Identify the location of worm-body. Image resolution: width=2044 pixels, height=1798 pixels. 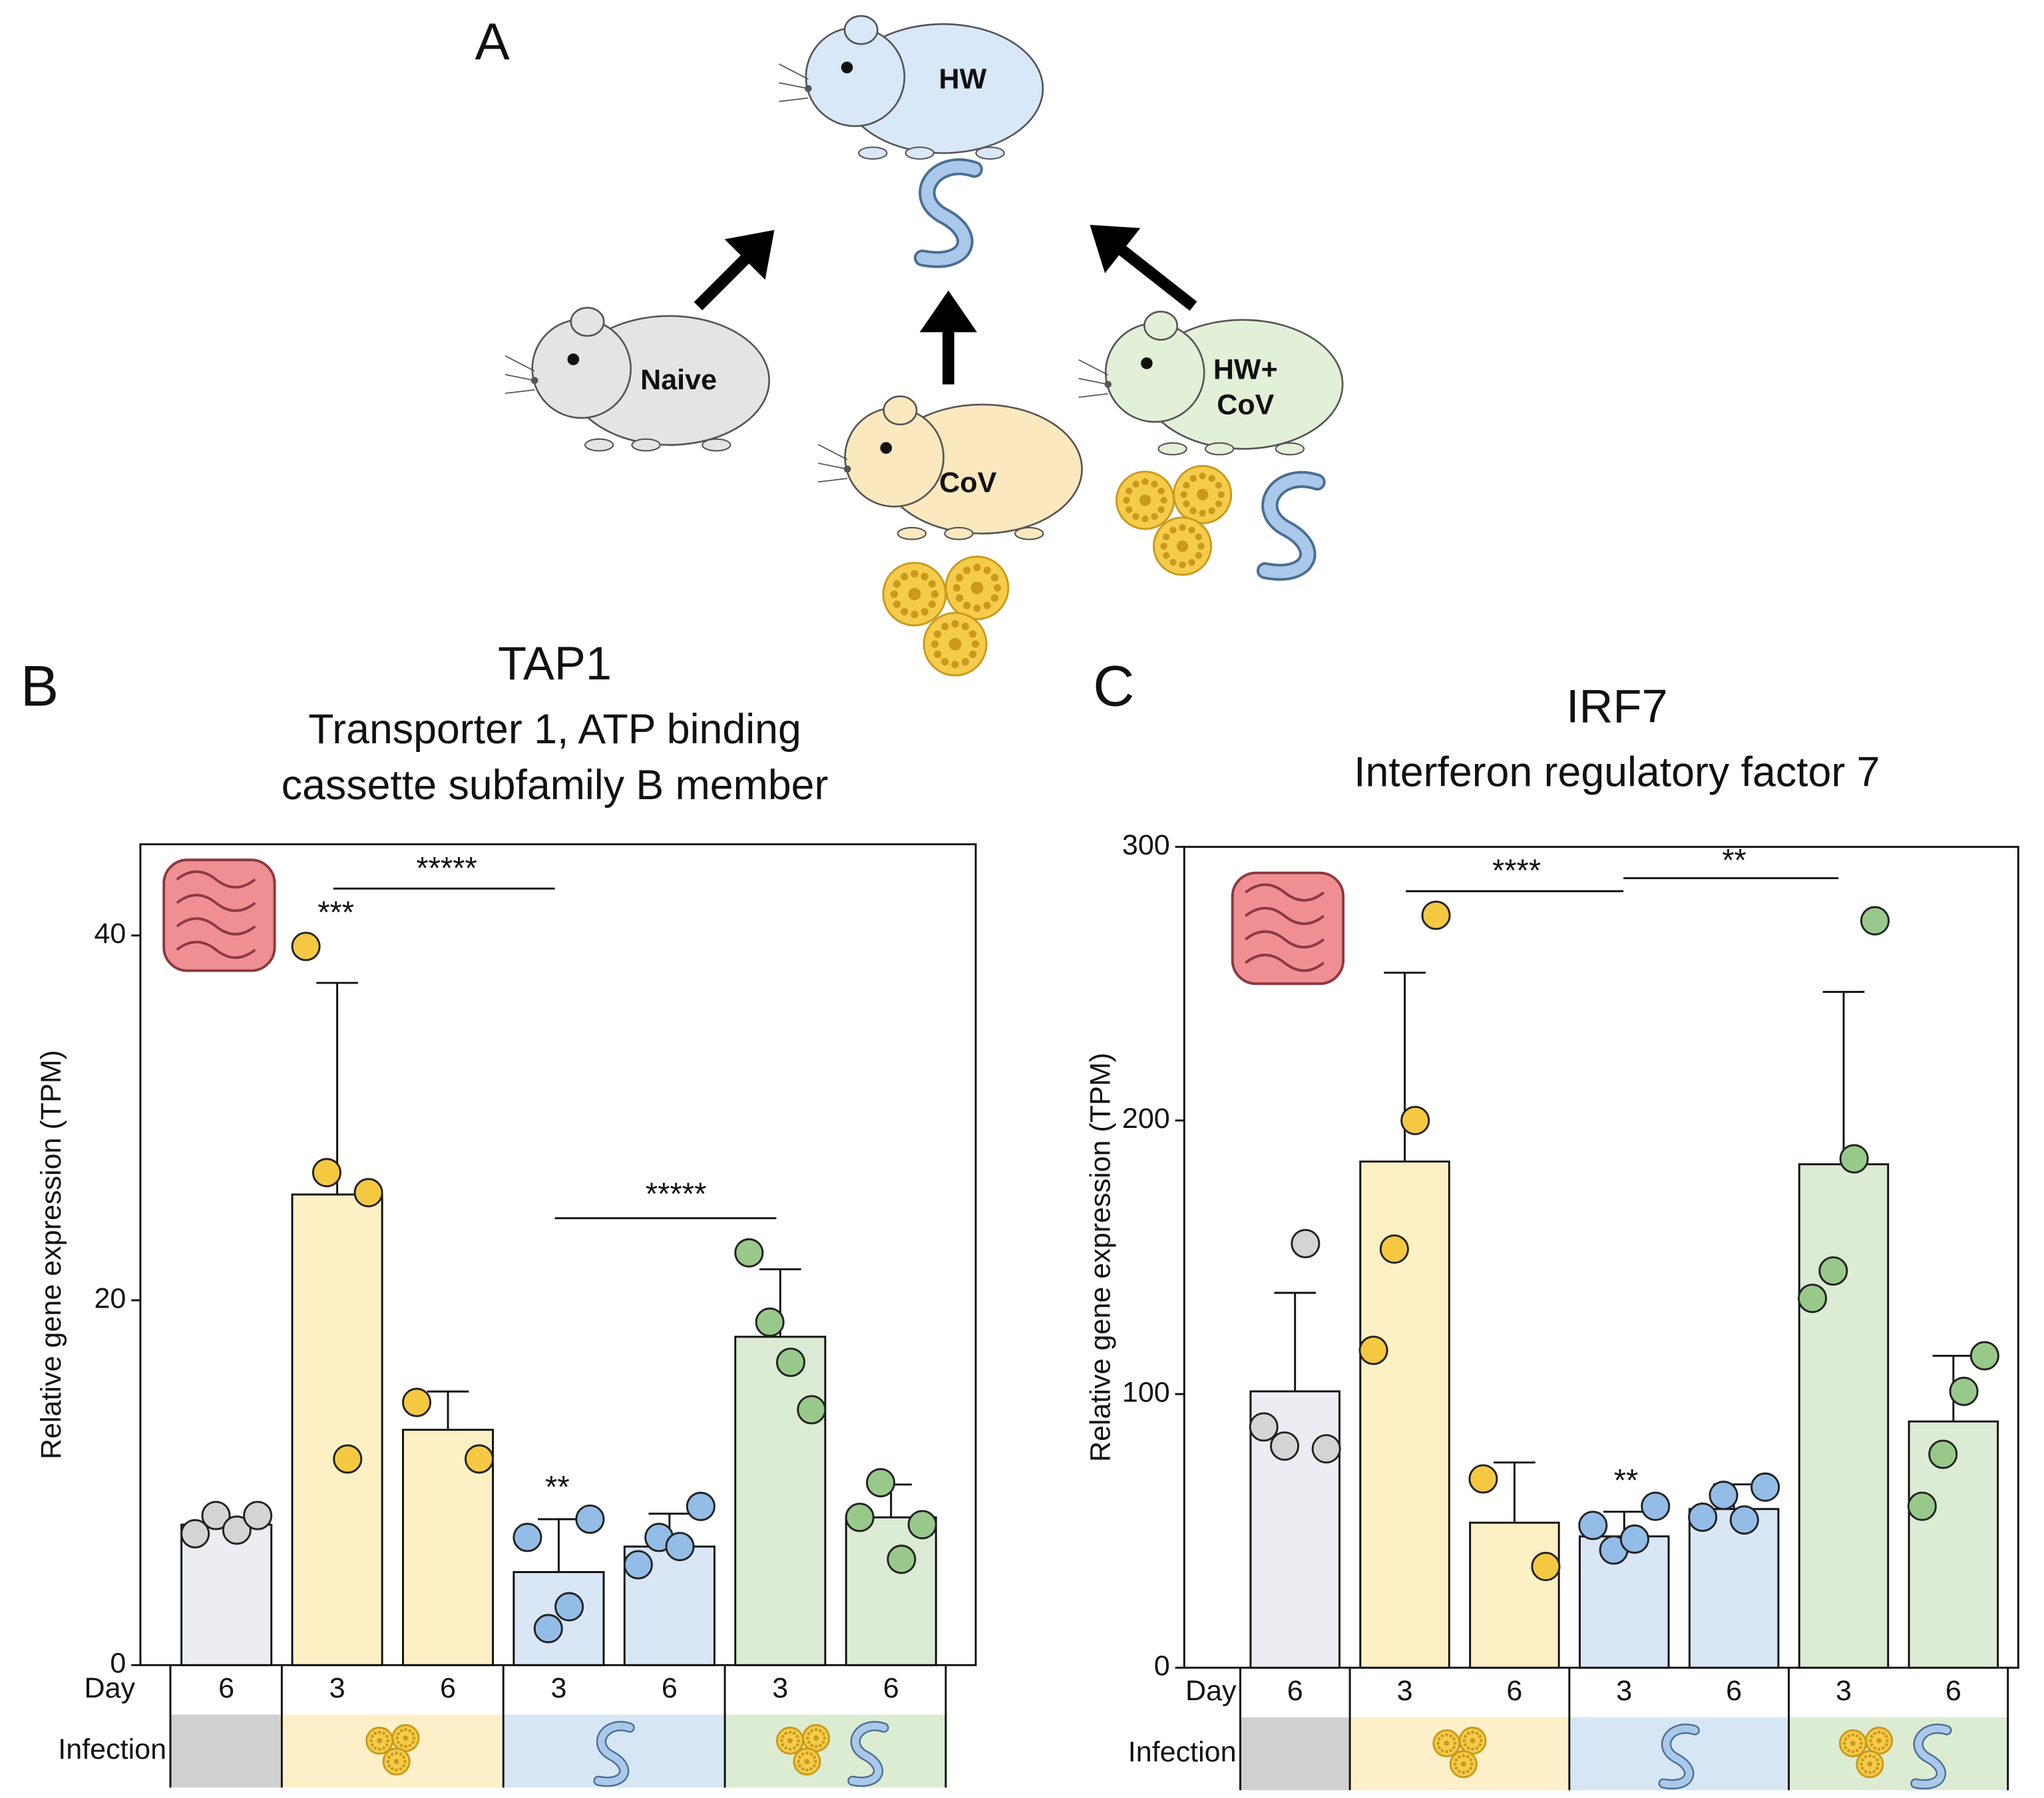
(1931, 1757).